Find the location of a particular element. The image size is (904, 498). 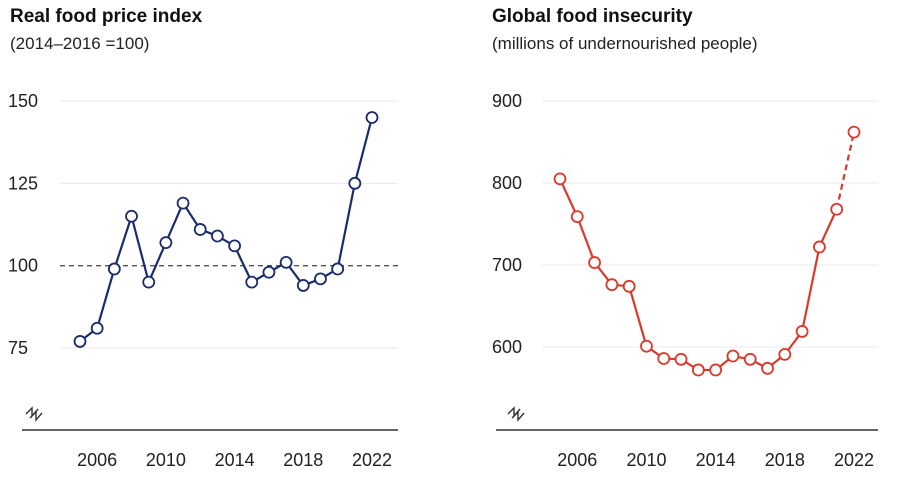

y-tick-label: 700 is located at coordinates (507, 265).